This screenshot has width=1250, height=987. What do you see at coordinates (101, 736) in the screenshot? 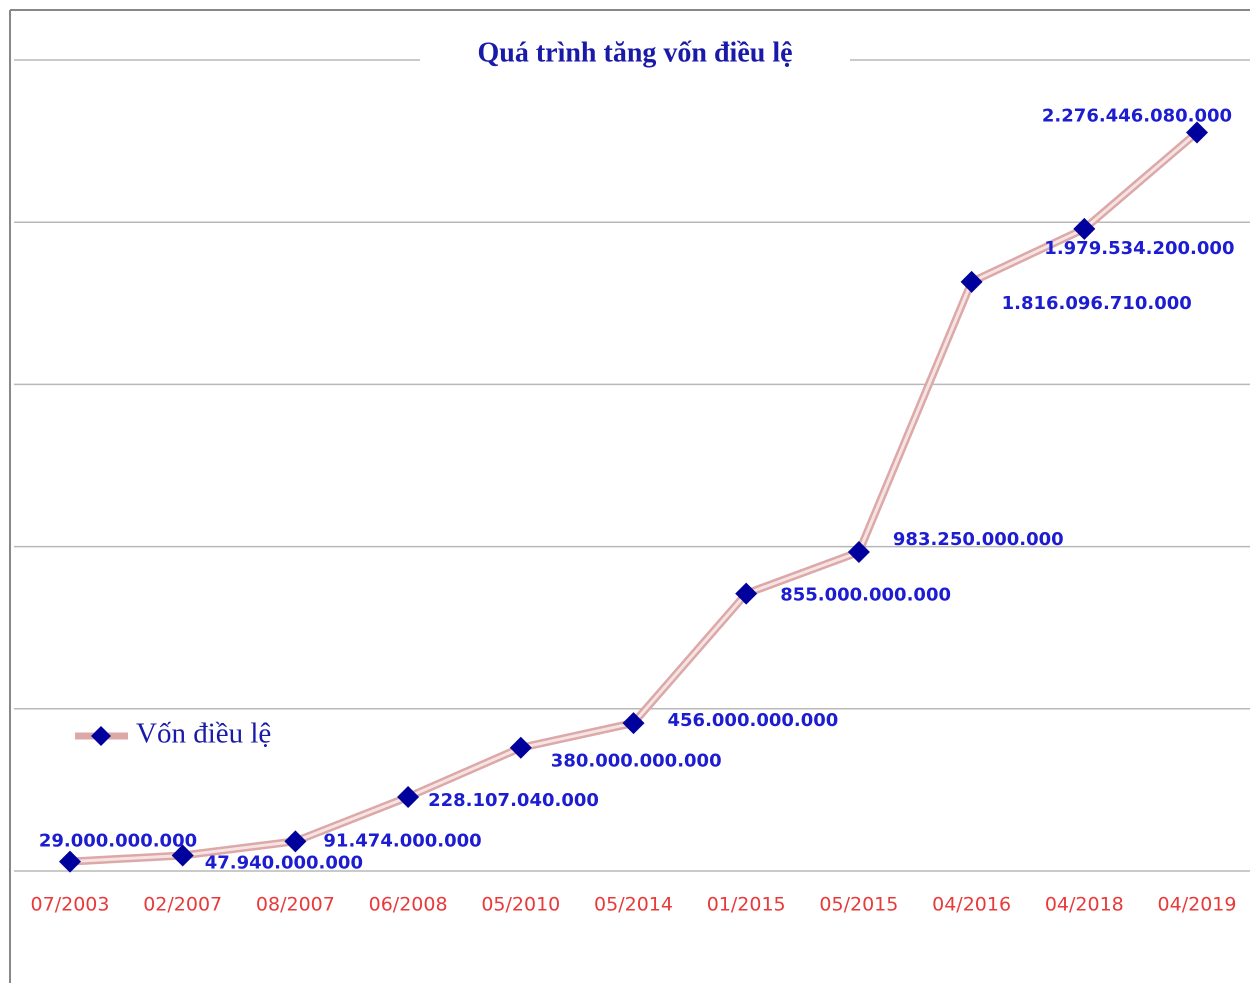
I see `legend-marker` at bounding box center [101, 736].